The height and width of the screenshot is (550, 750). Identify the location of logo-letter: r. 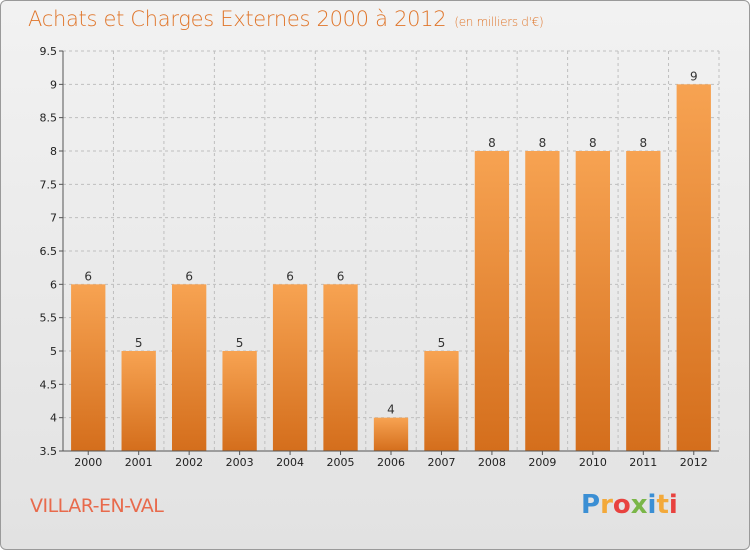
(606, 505).